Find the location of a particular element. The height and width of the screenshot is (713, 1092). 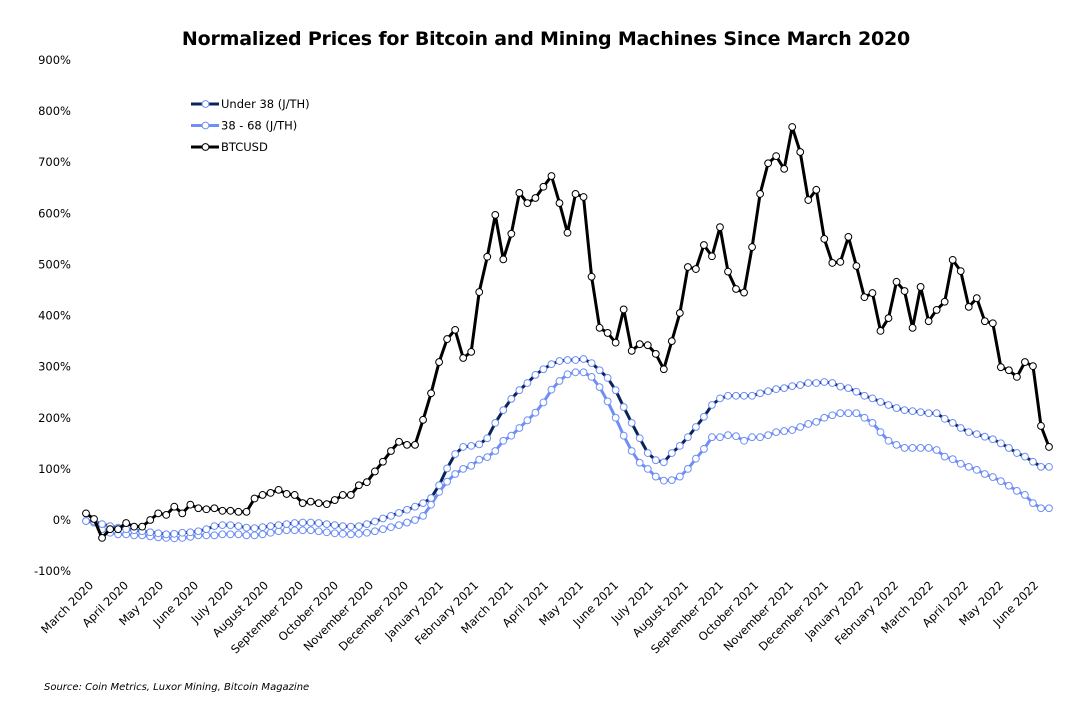

legend-item: BTCUSD is located at coordinates (229, 147).